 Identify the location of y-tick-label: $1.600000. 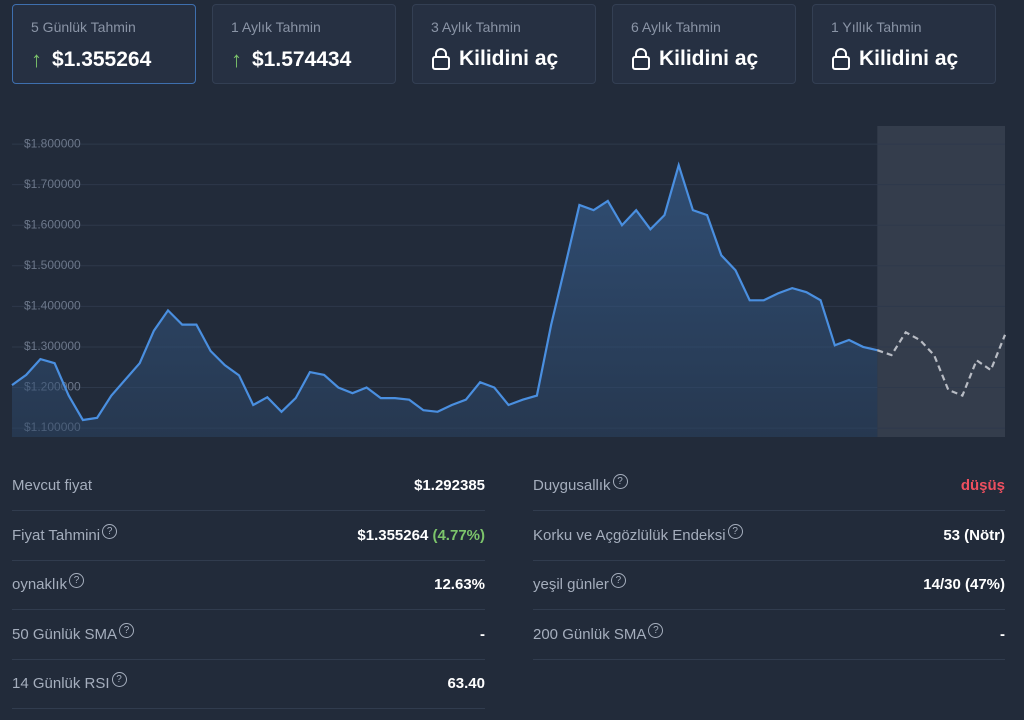
(52, 224).